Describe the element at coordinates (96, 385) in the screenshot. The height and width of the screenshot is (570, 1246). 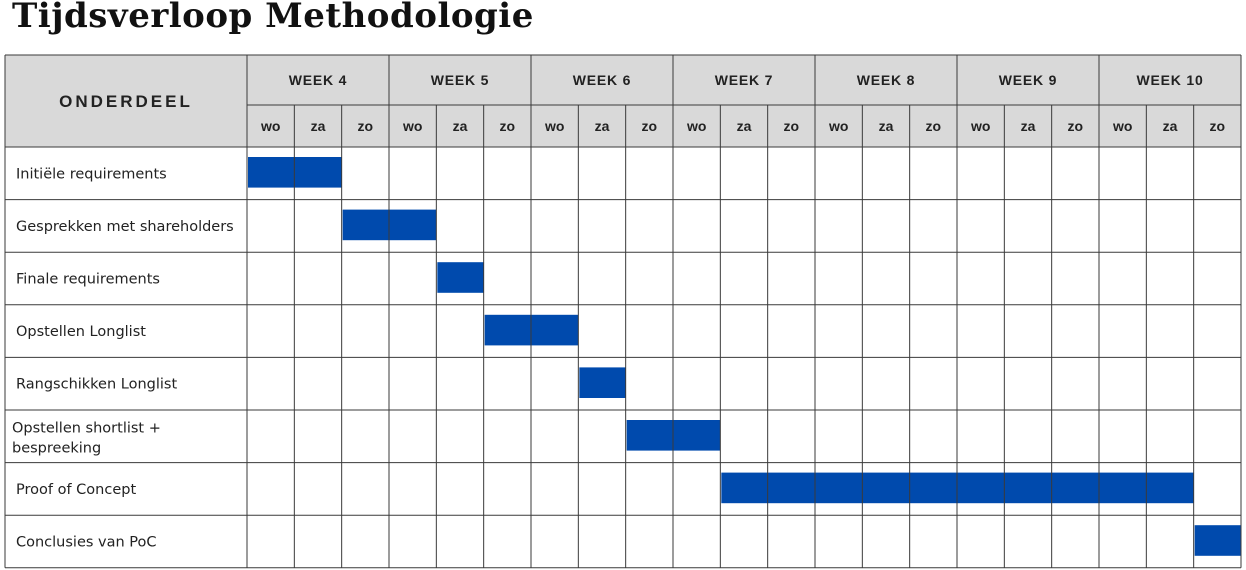
I see `task-label: Rangschikken Longlist` at that location.